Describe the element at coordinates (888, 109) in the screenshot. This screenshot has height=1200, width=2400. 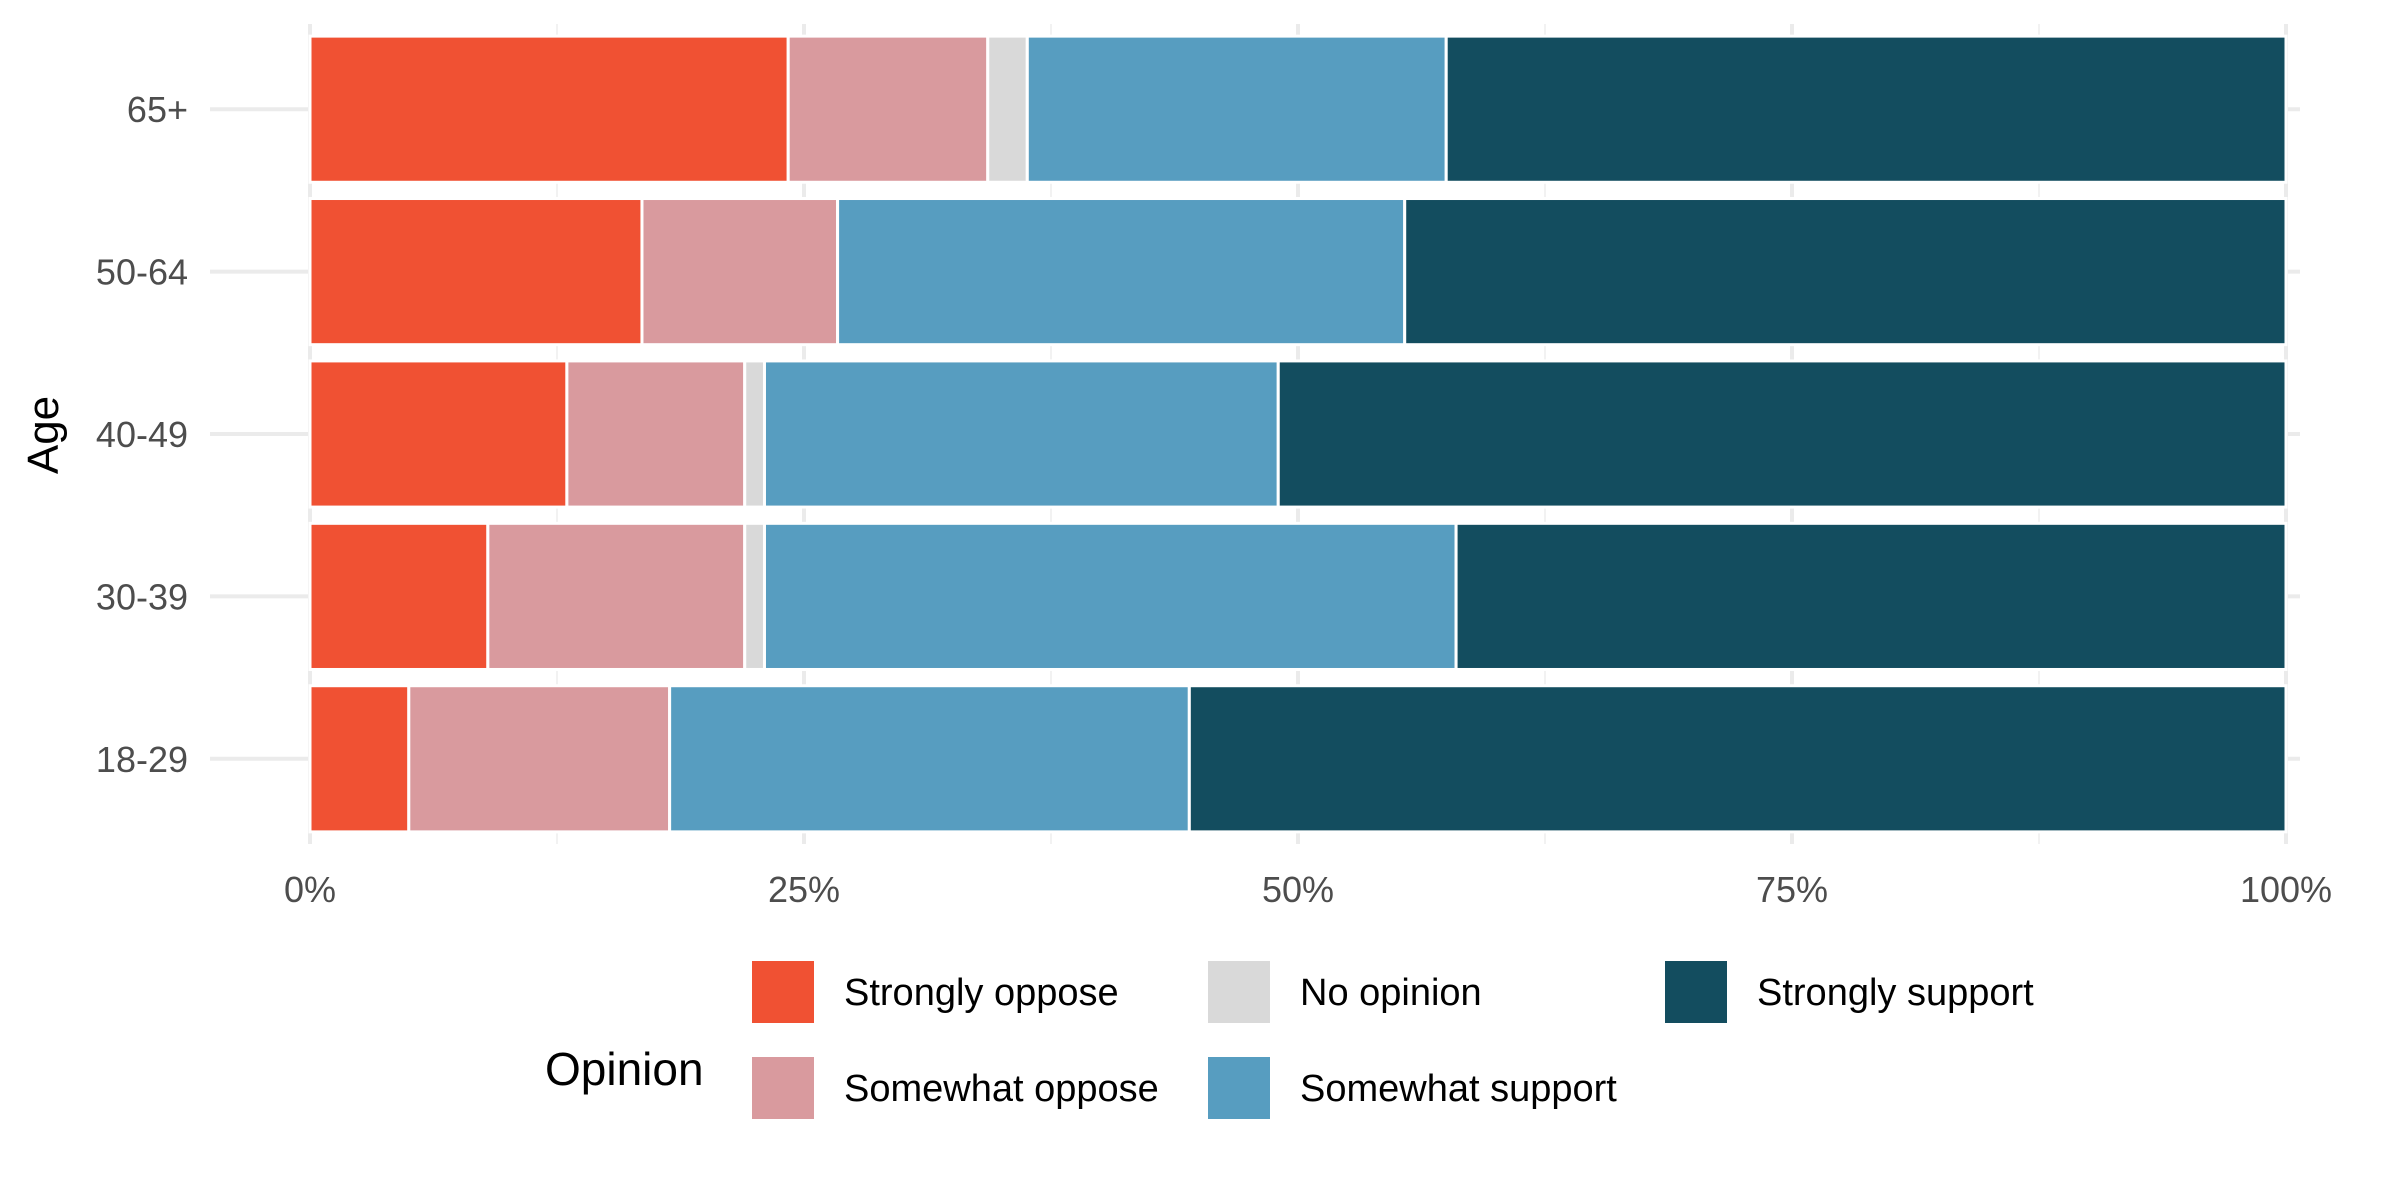
I see `bar-segment-65+-somewhat-oppose` at that location.